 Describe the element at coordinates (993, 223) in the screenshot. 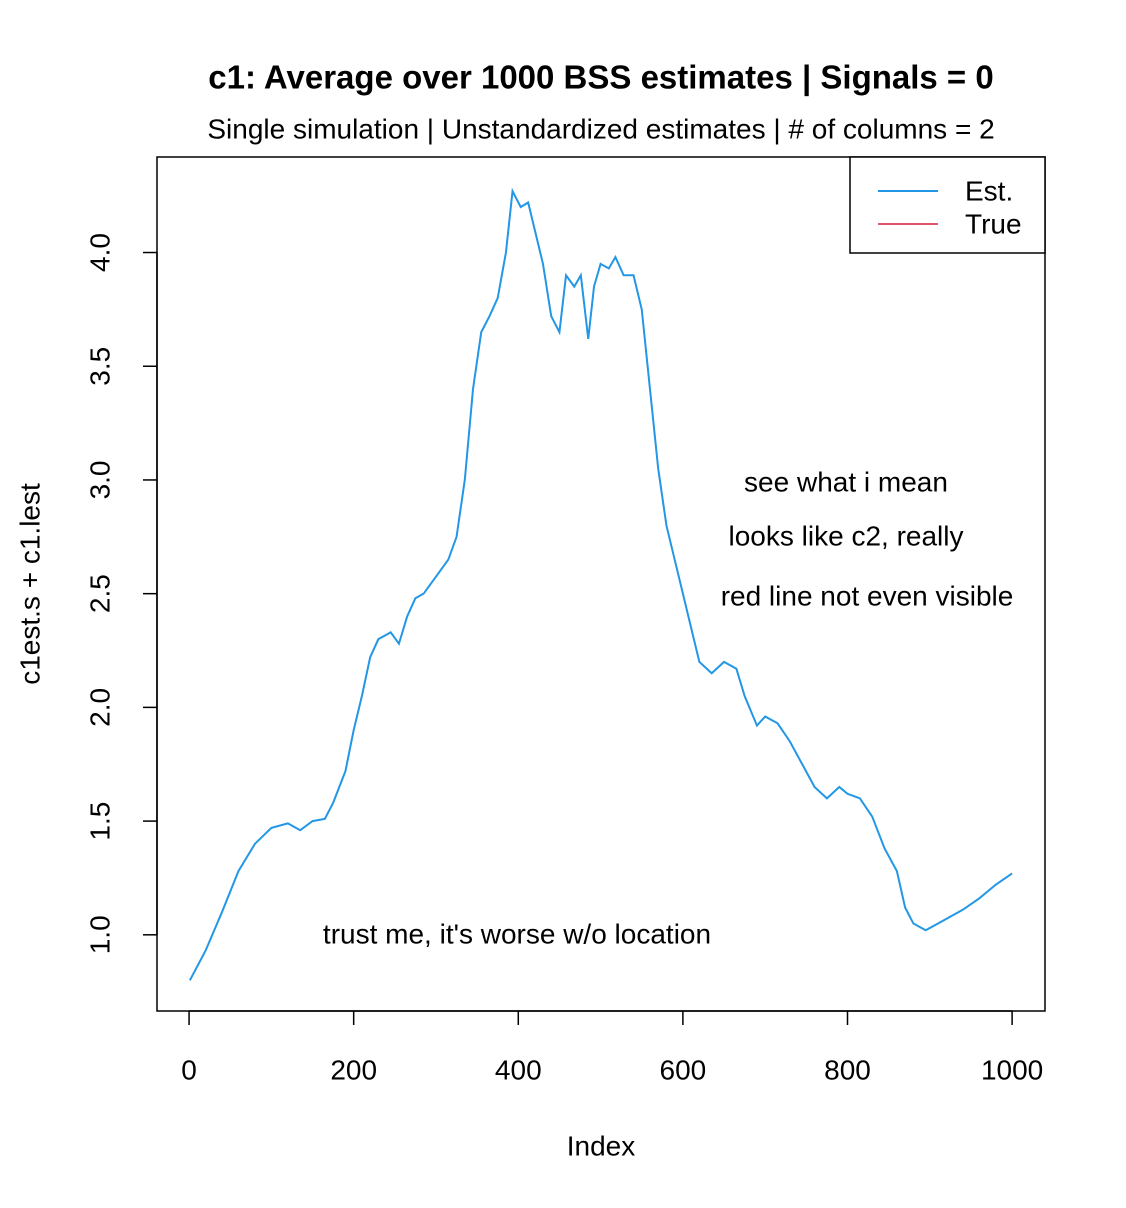

I see `legend-label: True` at that location.